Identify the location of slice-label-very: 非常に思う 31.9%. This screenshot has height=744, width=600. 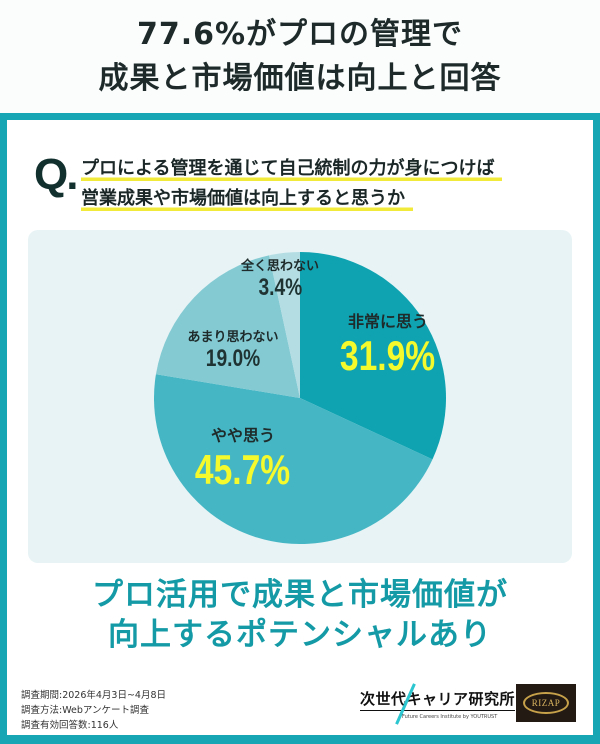
(388, 344).